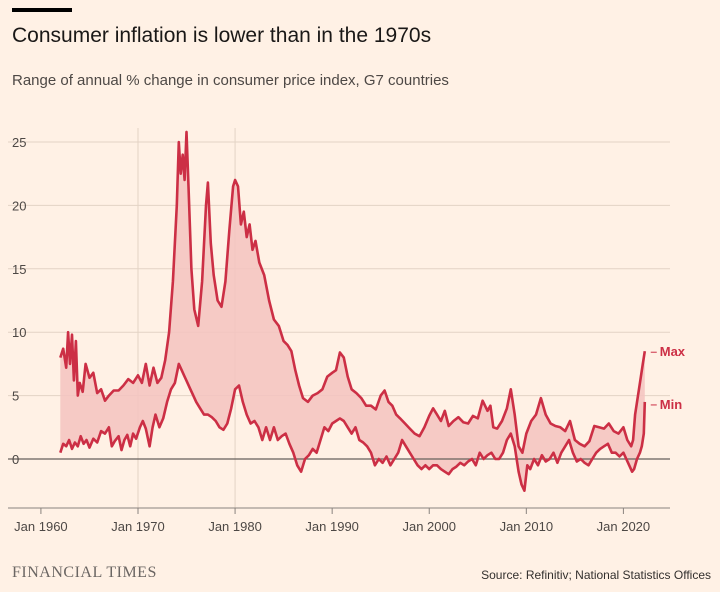 Image resolution: width=720 pixels, height=592 pixels. I want to click on y-tick-label: 25, so click(19, 142).